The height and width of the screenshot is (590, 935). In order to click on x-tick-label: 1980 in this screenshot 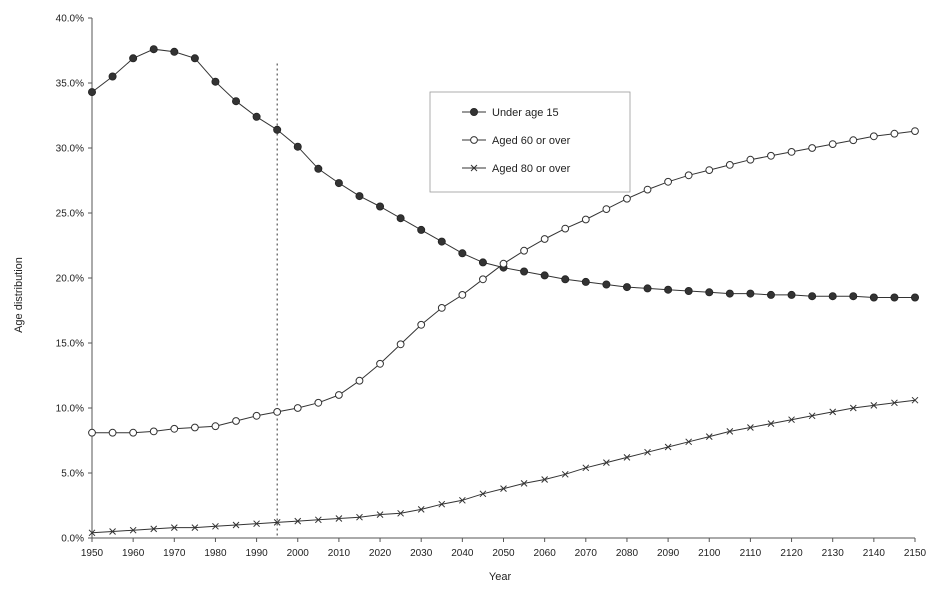, I will do `click(215, 553)`.